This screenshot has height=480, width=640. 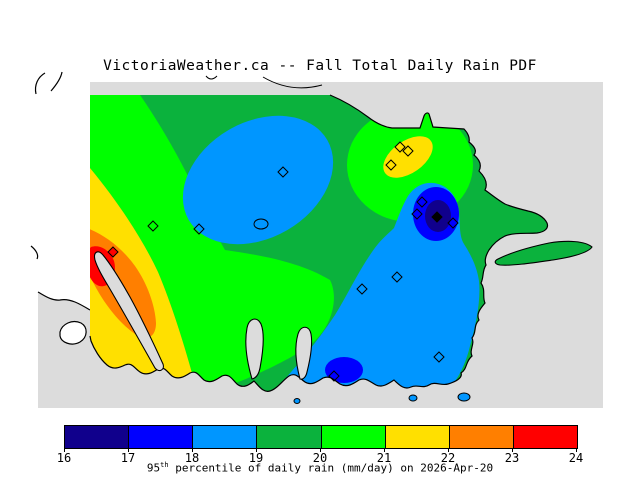 I want to click on harbour-inlet-west, so click(x=254, y=349).